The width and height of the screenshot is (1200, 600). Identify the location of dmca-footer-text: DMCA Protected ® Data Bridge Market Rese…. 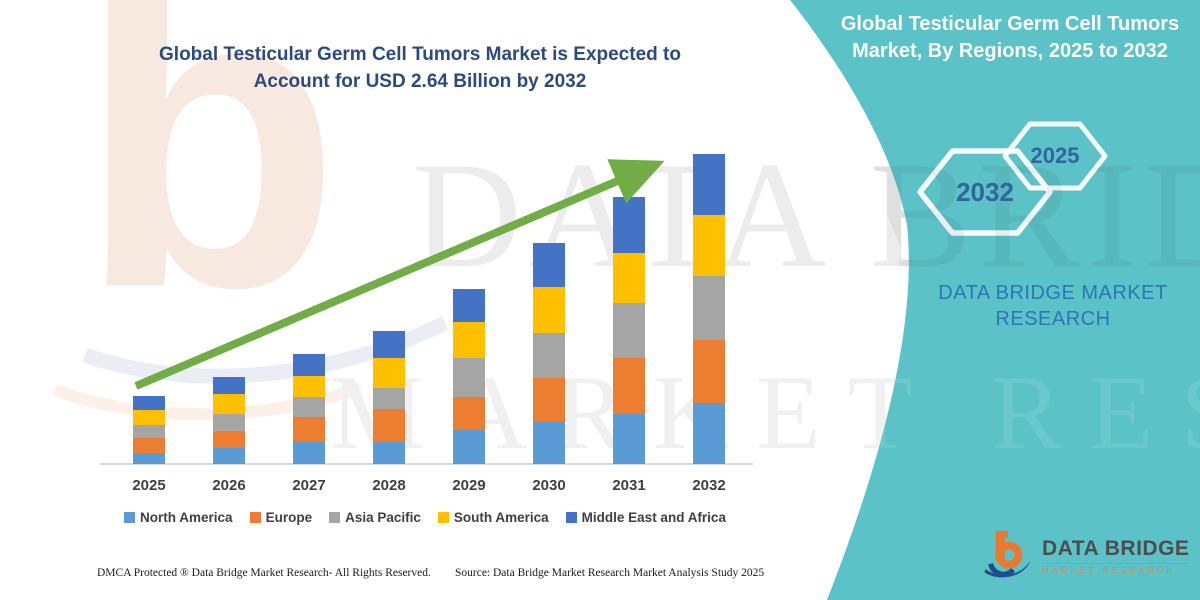
(264, 573).